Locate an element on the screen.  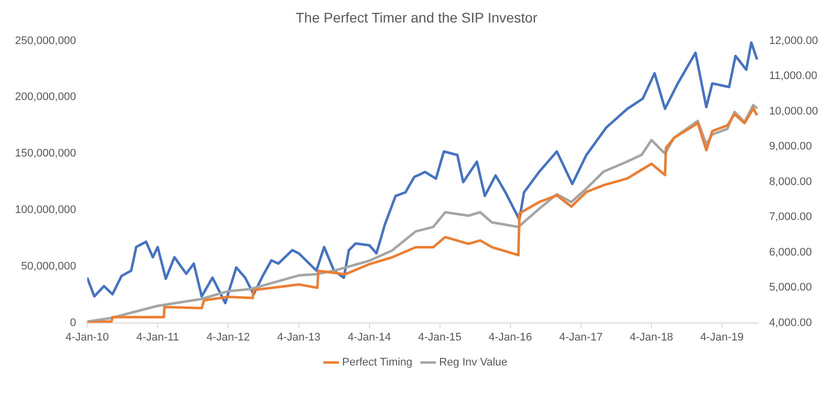
x-tick-label: 4-Jan-19 is located at coordinates (722, 337).